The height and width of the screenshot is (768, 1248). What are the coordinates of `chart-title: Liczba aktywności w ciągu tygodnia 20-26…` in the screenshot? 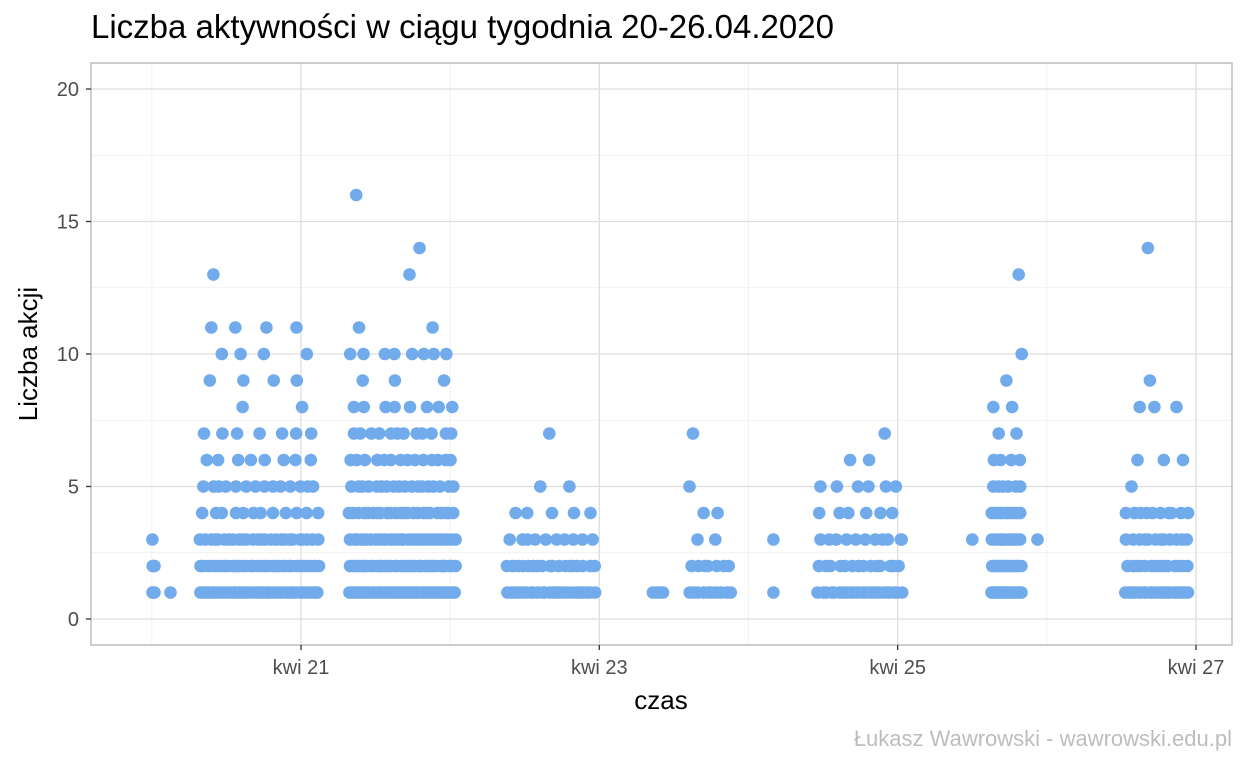 It's located at (462, 26).